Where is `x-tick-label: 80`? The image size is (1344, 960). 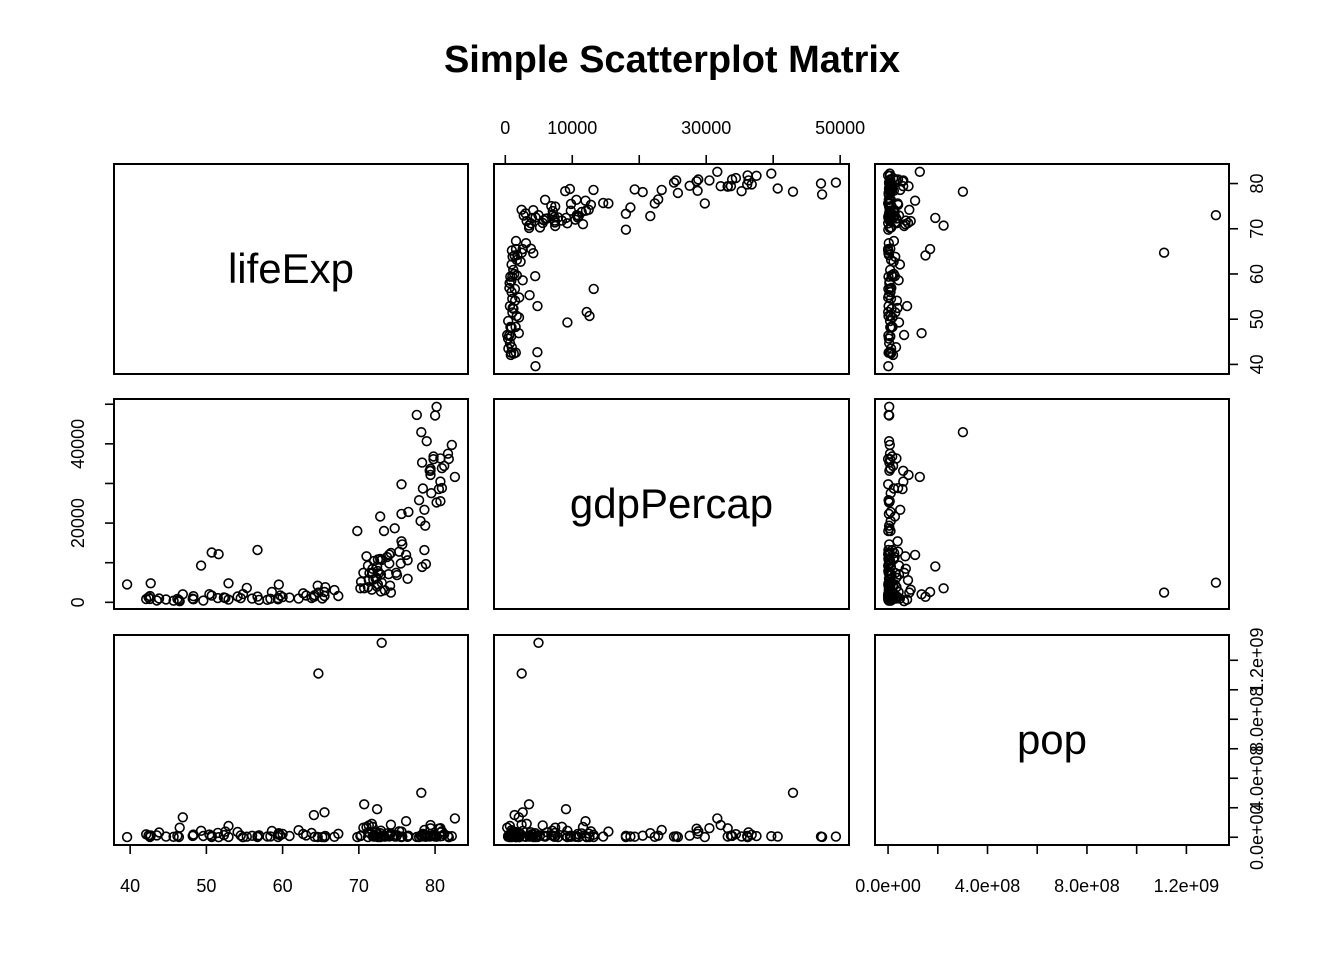 x-tick-label: 80 is located at coordinates (435, 886).